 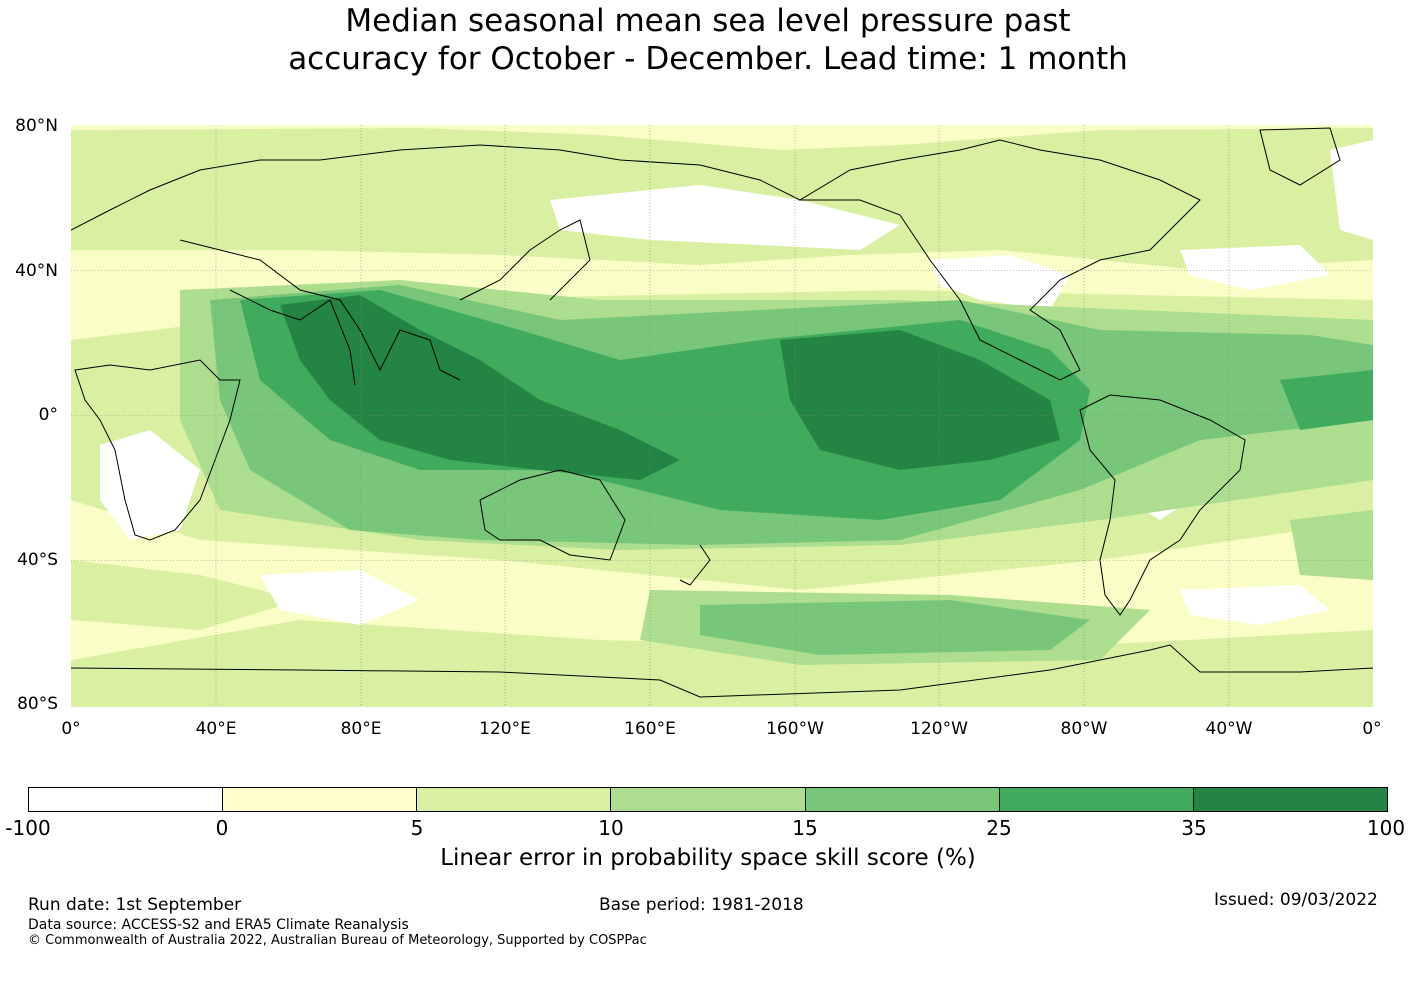 What do you see at coordinates (28, 828) in the screenshot?
I see `colorbar-tick: -100` at bounding box center [28, 828].